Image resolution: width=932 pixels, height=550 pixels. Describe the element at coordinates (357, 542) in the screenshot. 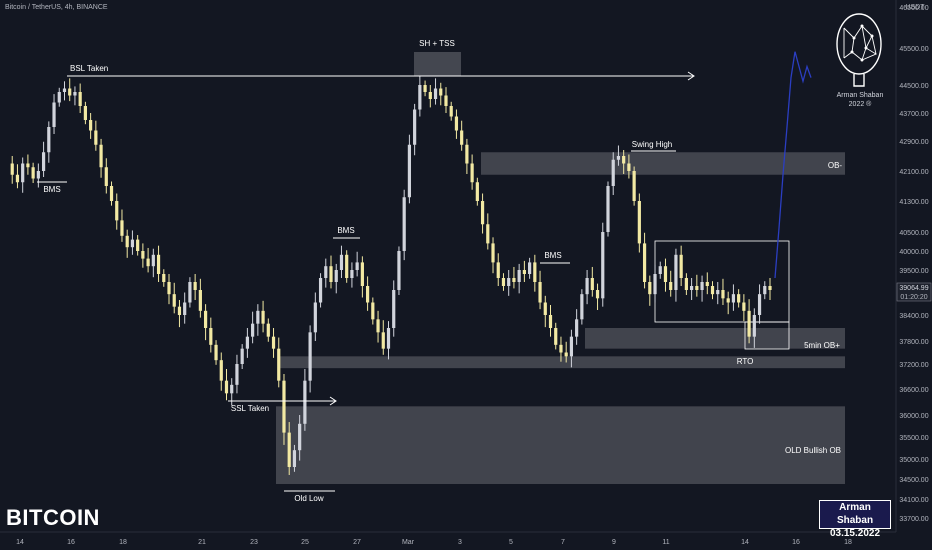

I see `x-tick-label: 27` at that location.